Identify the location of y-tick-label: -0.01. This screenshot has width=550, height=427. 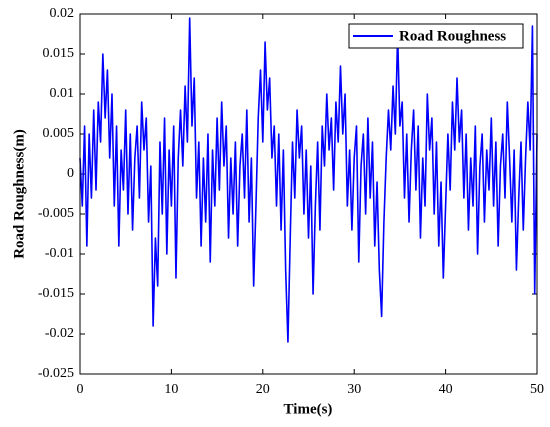
(59, 253).